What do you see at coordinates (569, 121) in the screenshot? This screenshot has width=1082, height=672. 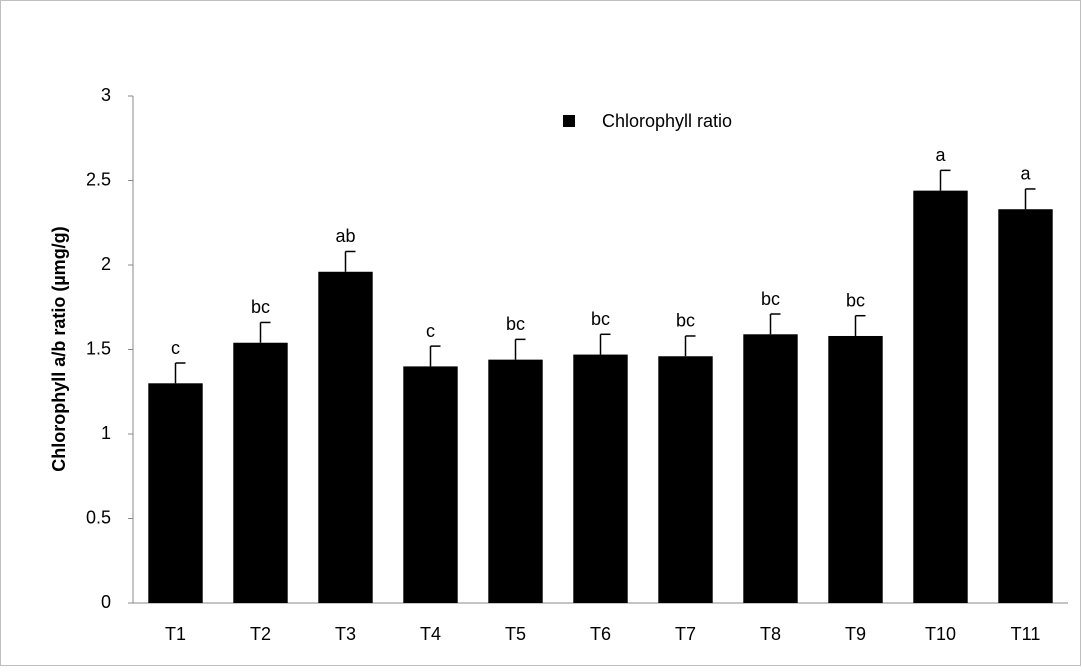 I see `legend-swatch` at bounding box center [569, 121].